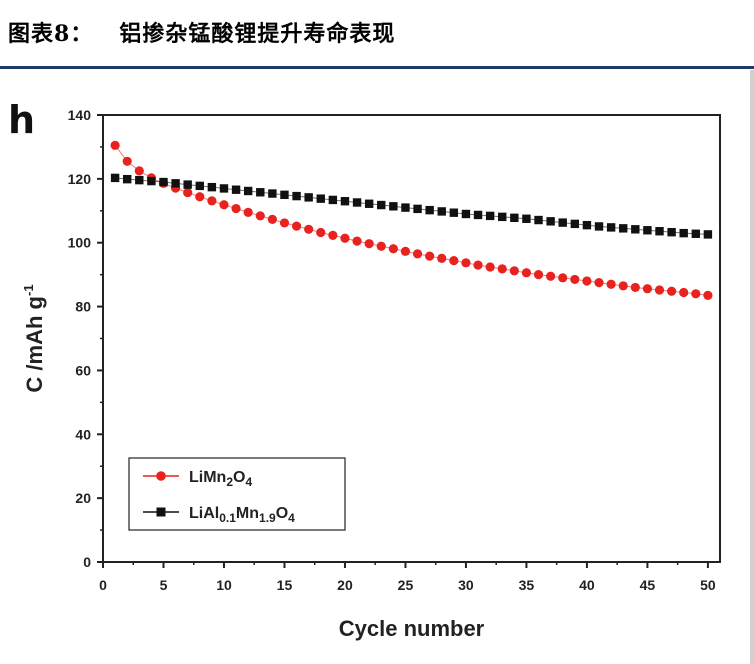 This screenshot has height=664, width=754. I want to click on figure-caption: 图表8： 铝掺杂锰酸锂提升寿命表现, so click(201, 32).